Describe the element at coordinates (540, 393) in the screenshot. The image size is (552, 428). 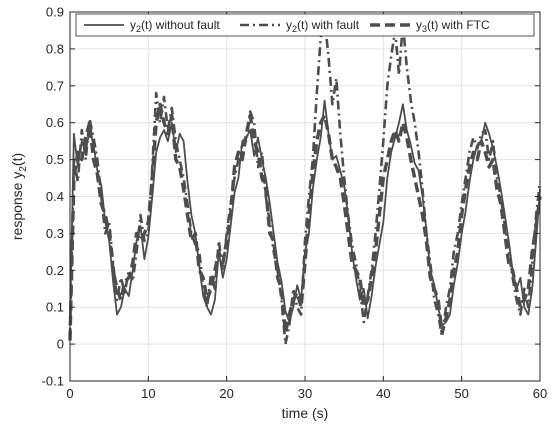
I see `x-tick-label: 60` at that location.